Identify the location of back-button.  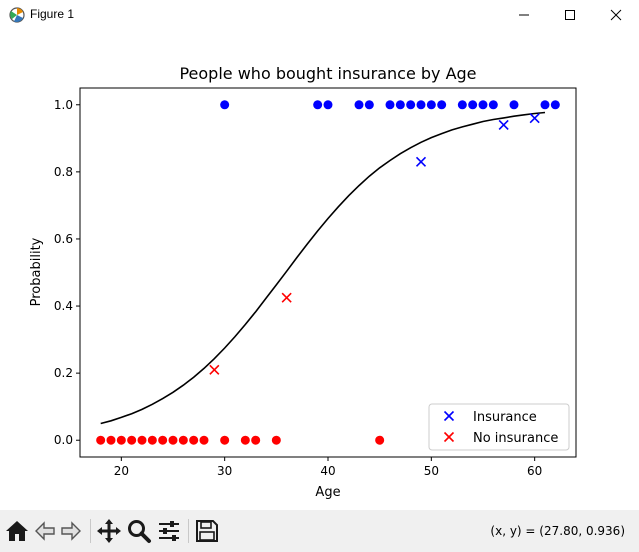
(45, 531).